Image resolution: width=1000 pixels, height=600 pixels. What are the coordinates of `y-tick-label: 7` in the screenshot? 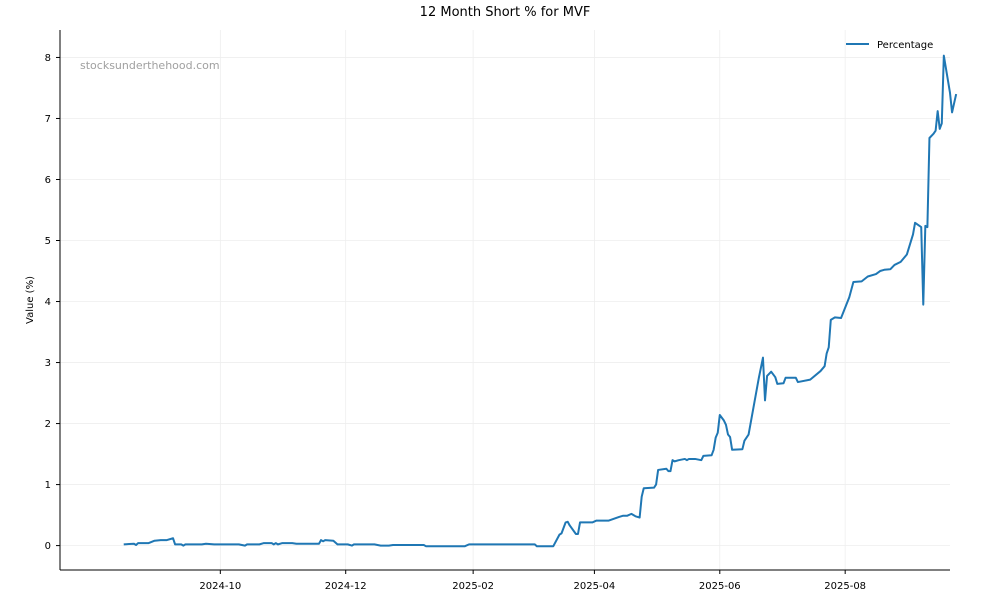 It's located at (48, 119).